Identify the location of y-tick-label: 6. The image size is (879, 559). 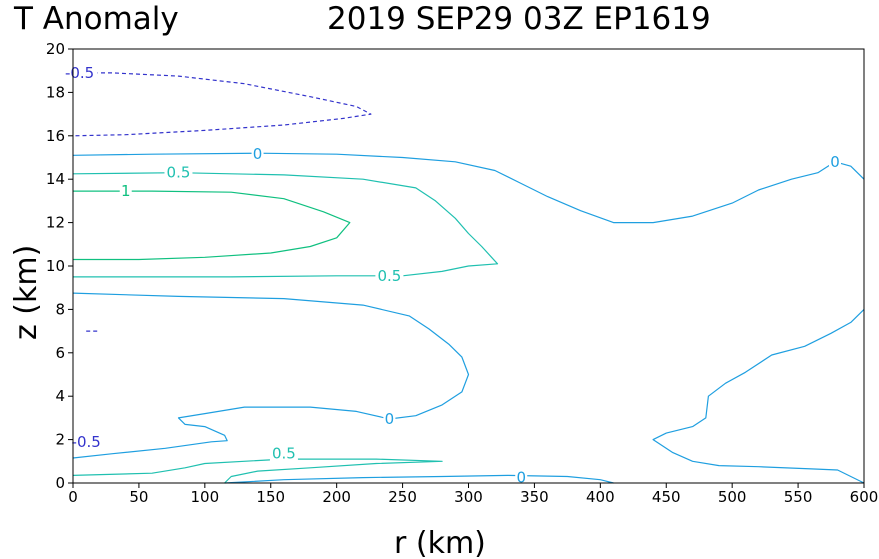
(60, 353).